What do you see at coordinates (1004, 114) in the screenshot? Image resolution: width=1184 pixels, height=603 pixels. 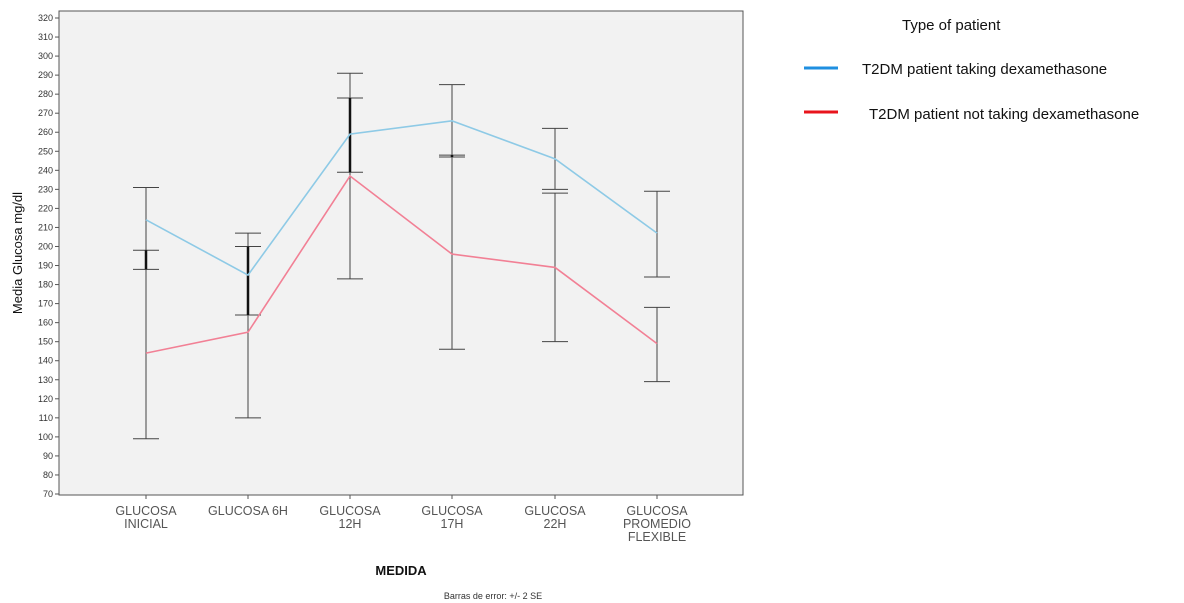 I see `legend-label-no-dexamethasone: T2DM patient not taking dexamethasone` at bounding box center [1004, 114].